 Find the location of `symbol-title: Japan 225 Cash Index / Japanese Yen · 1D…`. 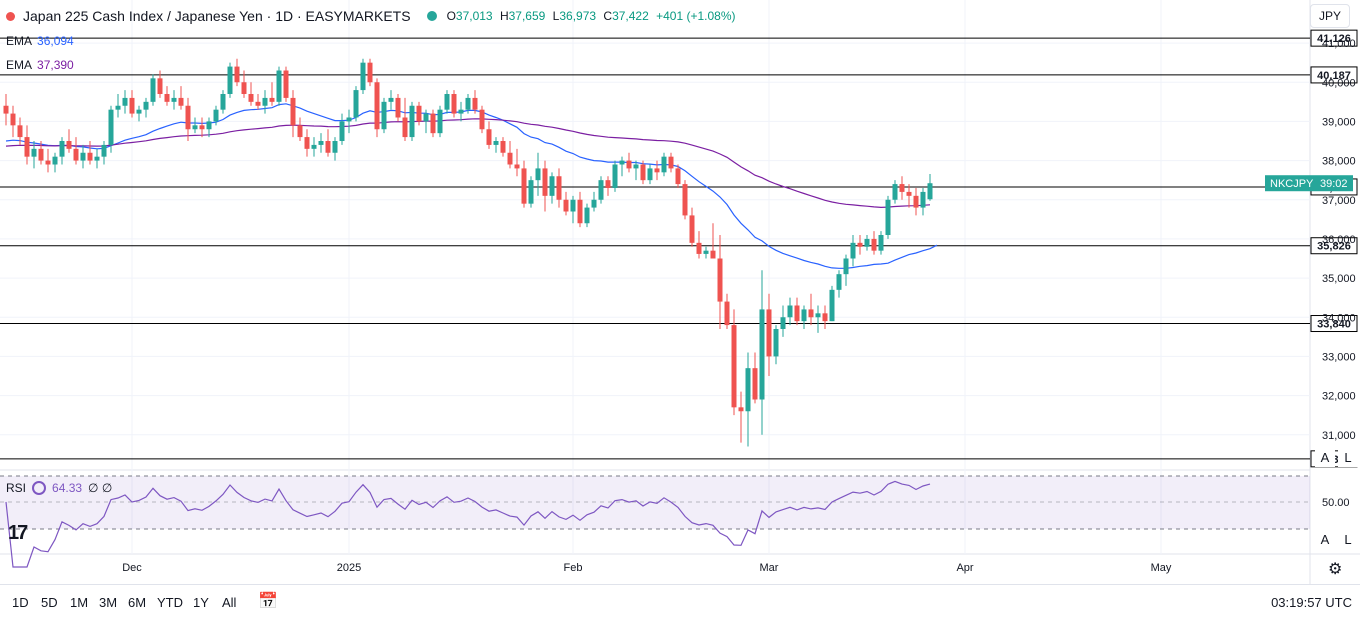

symbol-title: Japan 225 Cash Index / Japanese Yen · 1D… is located at coordinates (217, 16).